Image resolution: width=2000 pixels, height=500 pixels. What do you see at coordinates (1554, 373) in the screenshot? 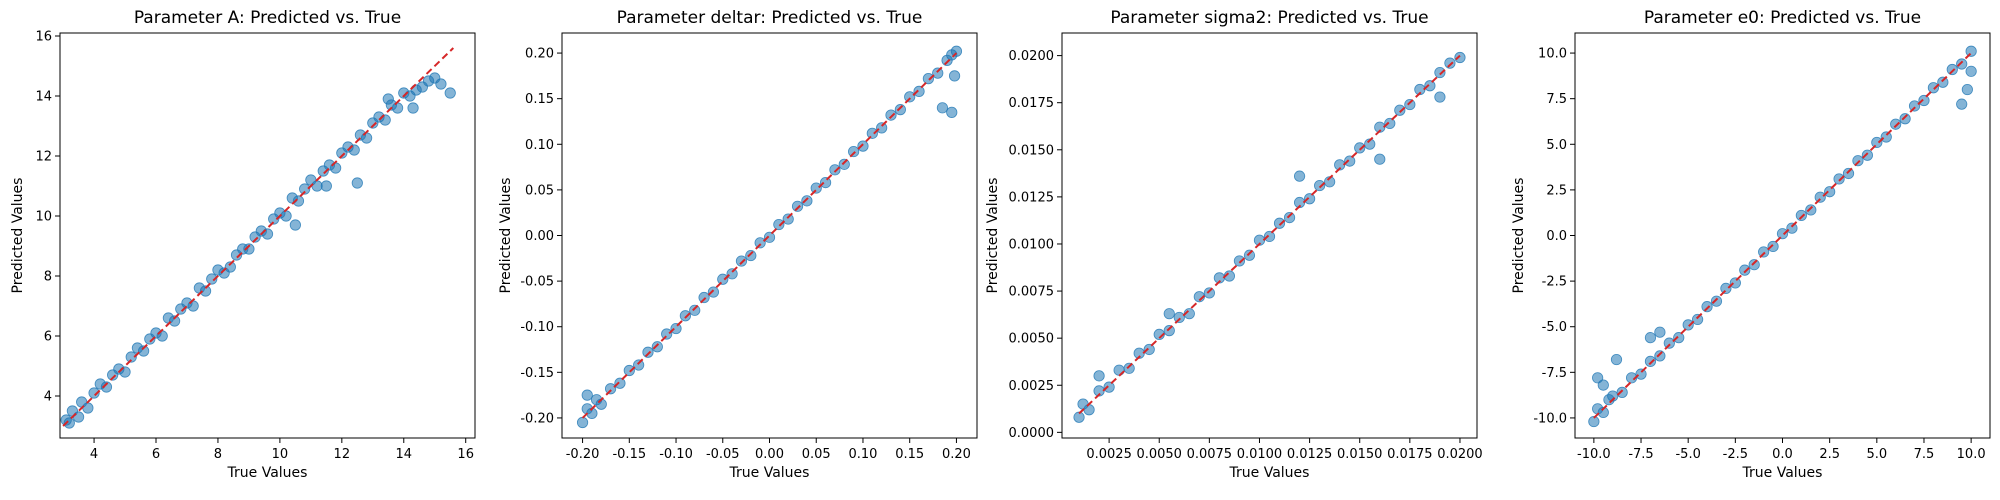
I see `y-tick-label: -7.5` at bounding box center [1554, 373].